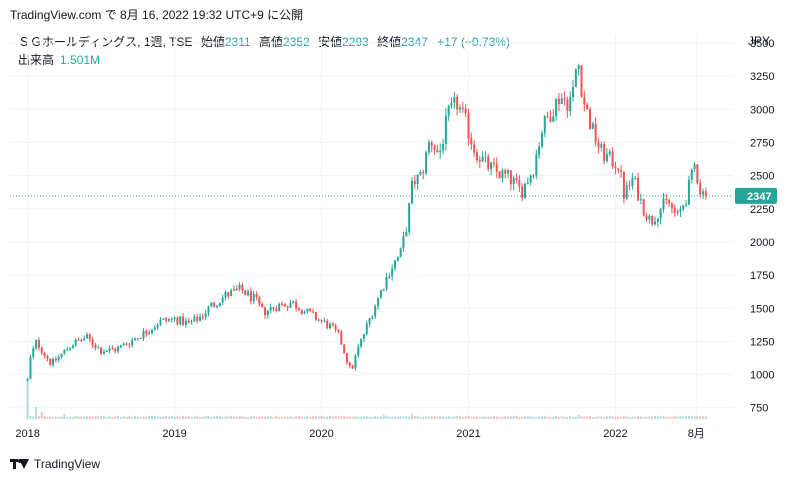  Describe the element at coordinates (762, 342) in the screenshot. I see `y-tick-label: 1250` at that location.